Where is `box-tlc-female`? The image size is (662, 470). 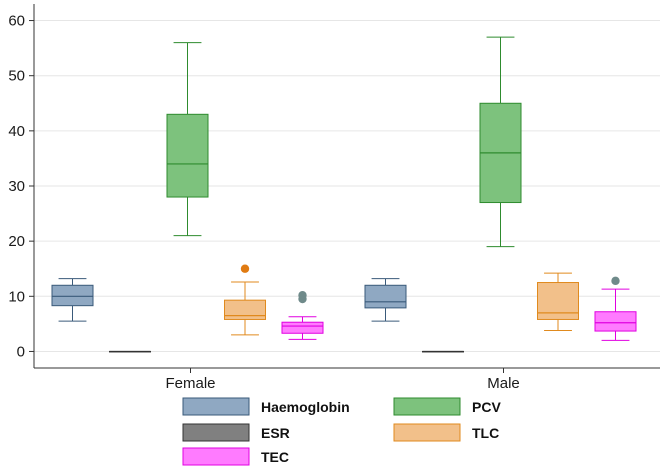 box-tlc-female is located at coordinates (245, 300).